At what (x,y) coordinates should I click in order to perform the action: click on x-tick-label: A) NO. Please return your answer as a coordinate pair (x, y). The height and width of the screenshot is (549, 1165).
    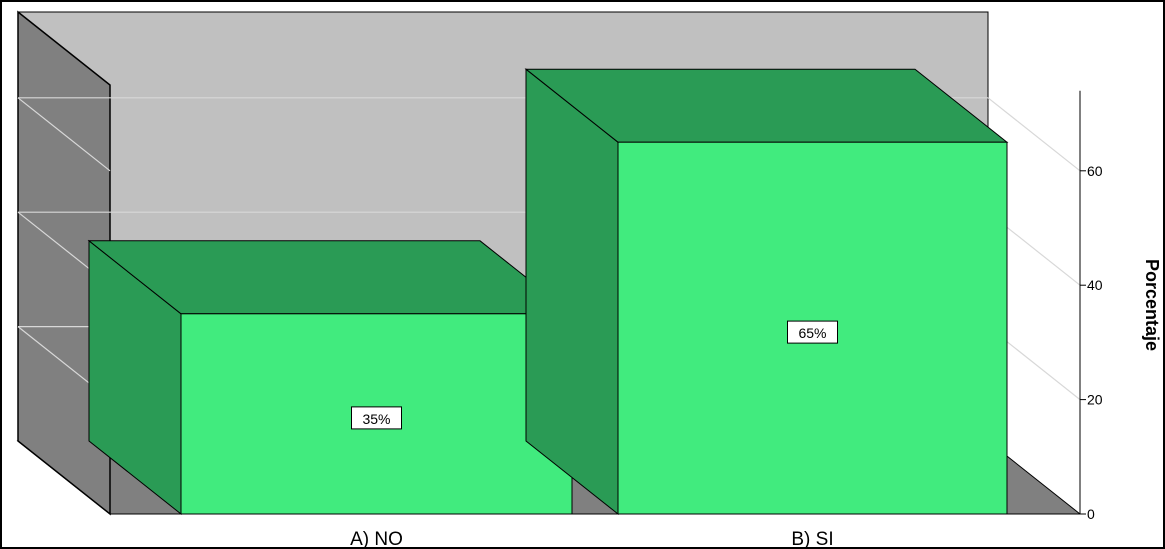
    Looking at the image, I should click on (376, 539).